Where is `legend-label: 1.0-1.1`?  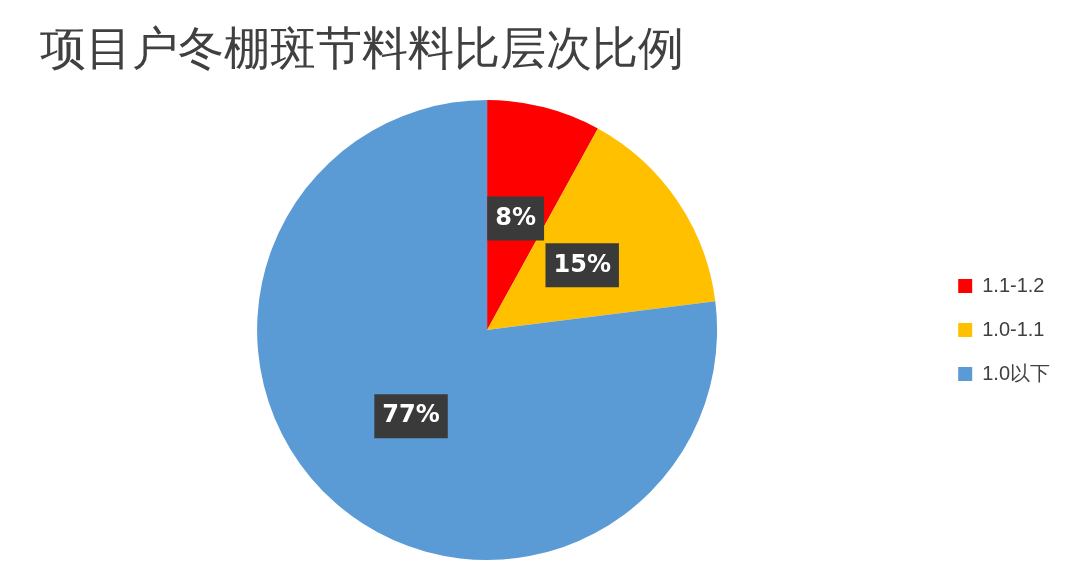
legend-label: 1.0-1.1 is located at coordinates (1013, 328).